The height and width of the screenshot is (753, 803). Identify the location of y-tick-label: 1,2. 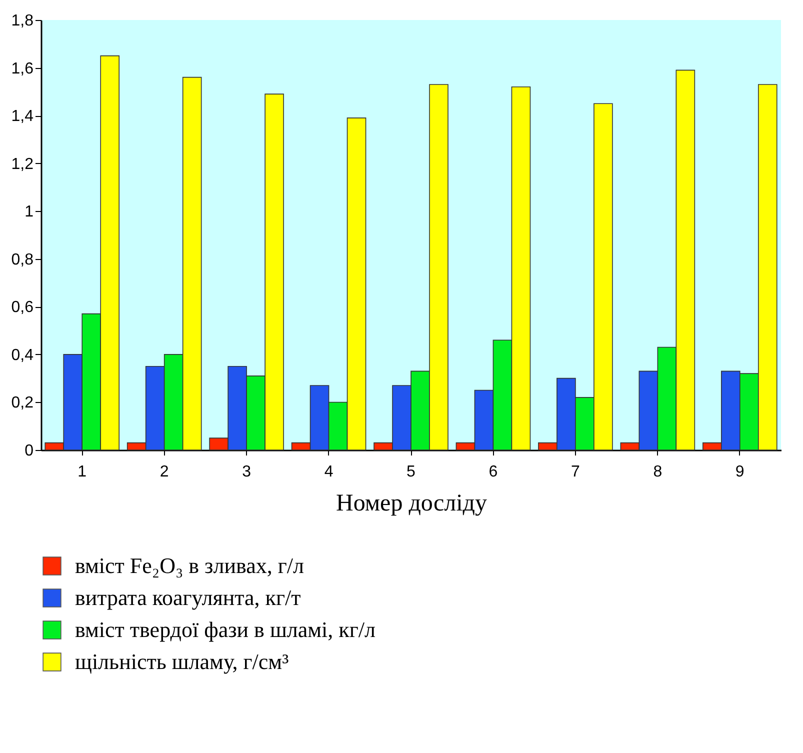
(22, 164).